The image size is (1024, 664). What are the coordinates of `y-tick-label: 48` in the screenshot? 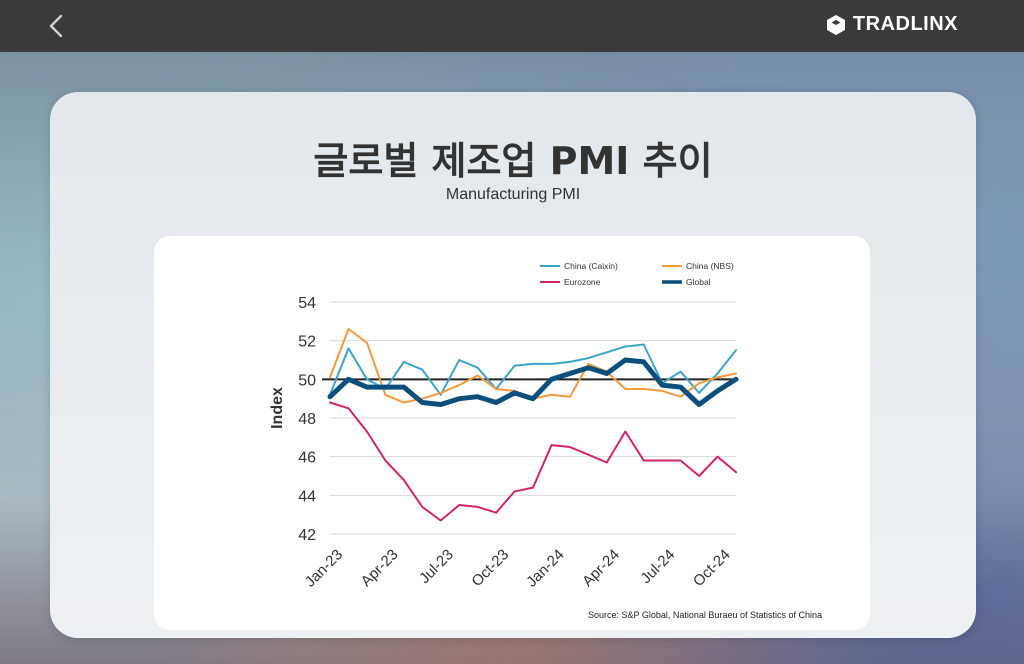 It's located at (307, 419).